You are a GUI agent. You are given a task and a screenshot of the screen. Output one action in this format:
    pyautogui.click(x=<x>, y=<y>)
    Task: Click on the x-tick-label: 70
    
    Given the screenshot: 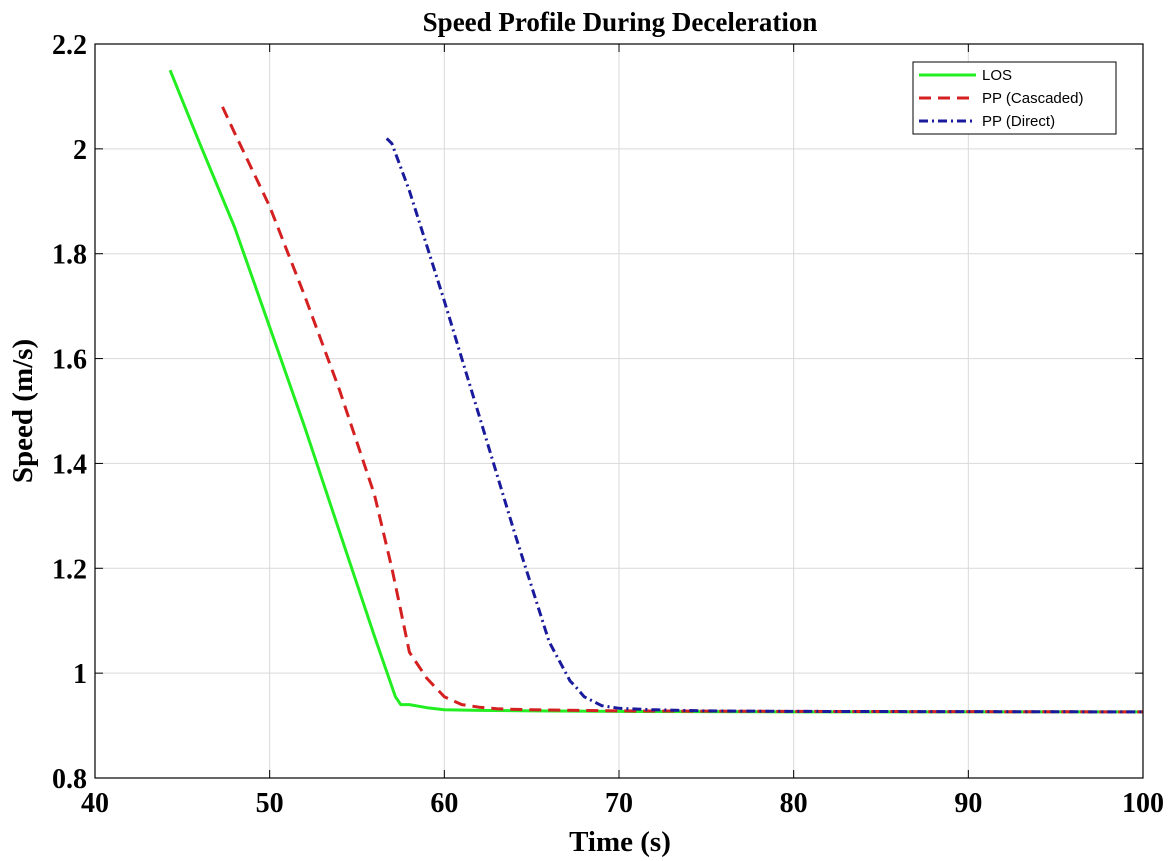 What is the action you would take?
    pyautogui.click(x=619, y=803)
    